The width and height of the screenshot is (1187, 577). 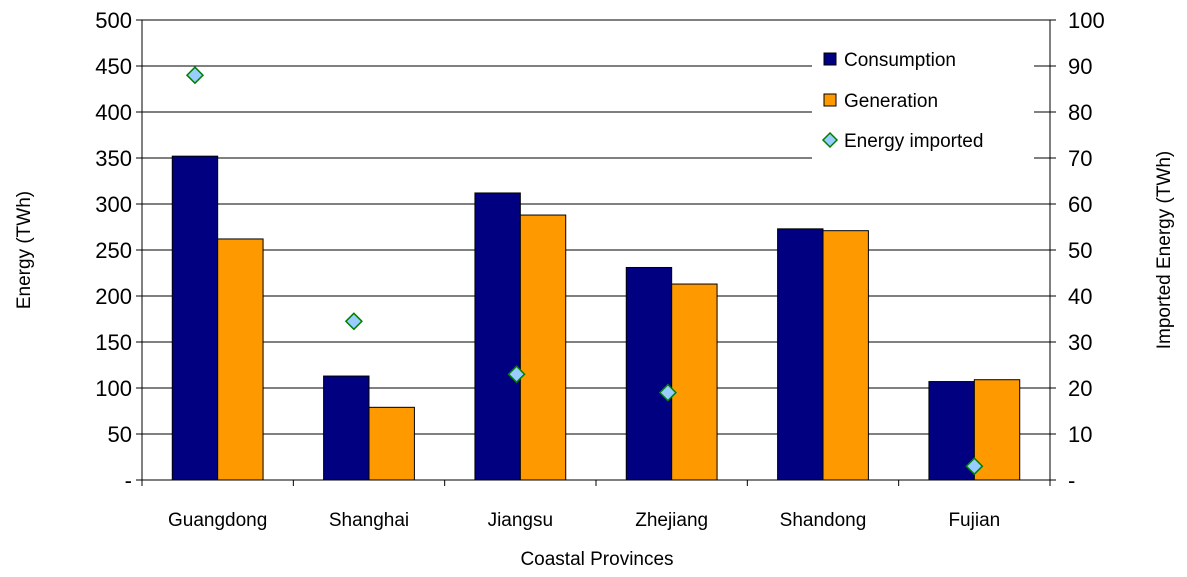 I want to click on y-tick-label: 450, so click(x=113, y=66).